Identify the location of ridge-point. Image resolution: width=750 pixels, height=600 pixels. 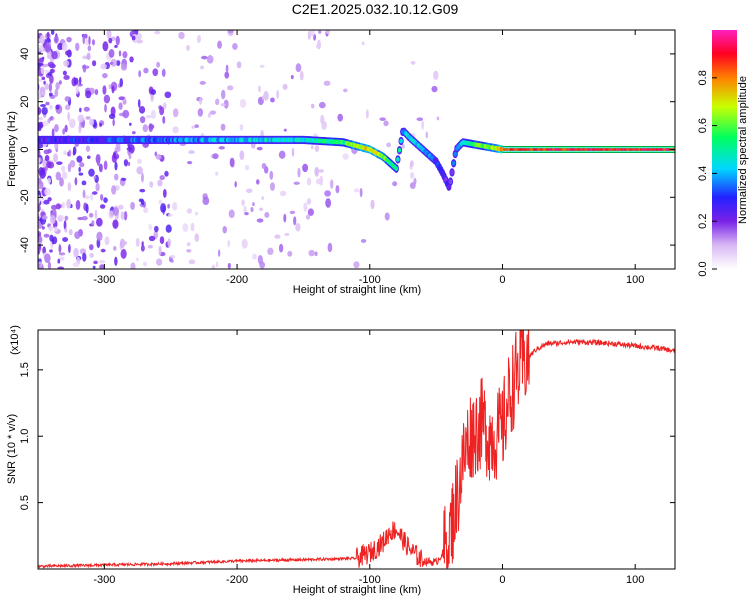
(447, 183).